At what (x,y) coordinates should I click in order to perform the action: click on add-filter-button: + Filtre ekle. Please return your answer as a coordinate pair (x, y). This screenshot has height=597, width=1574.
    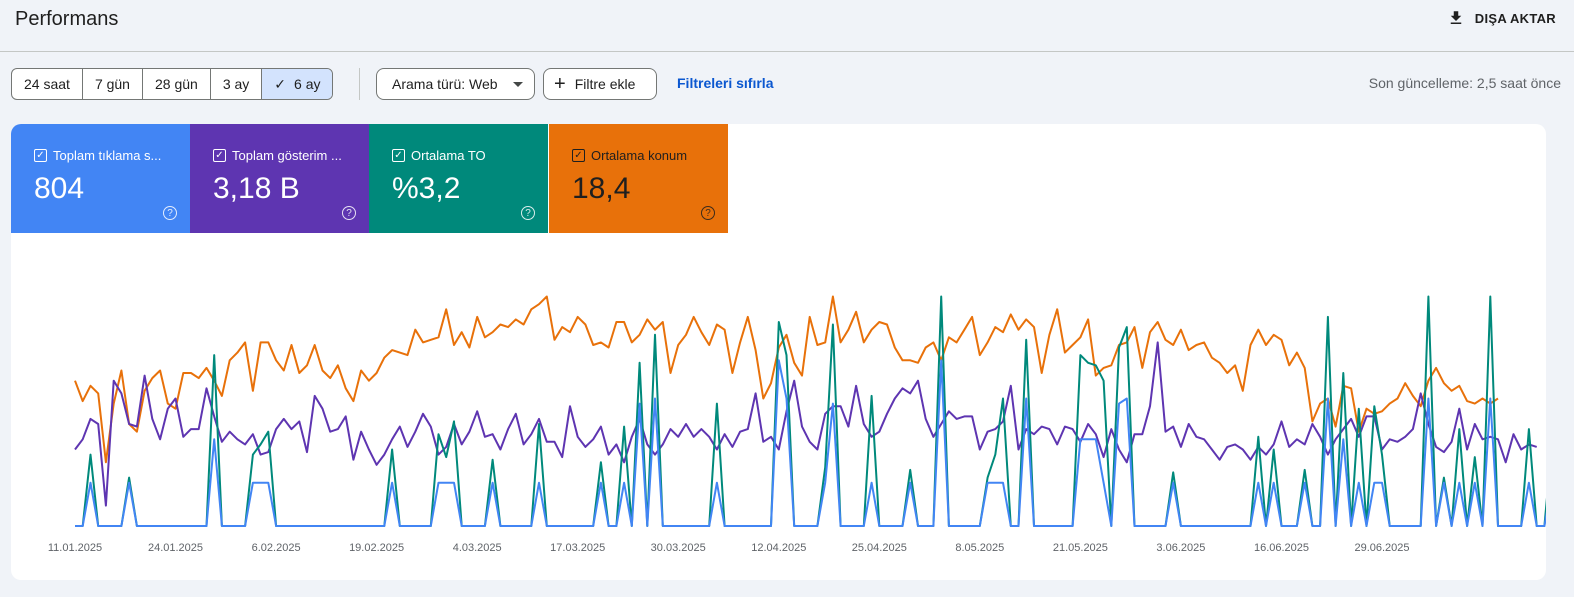
    Looking at the image, I should click on (600, 84).